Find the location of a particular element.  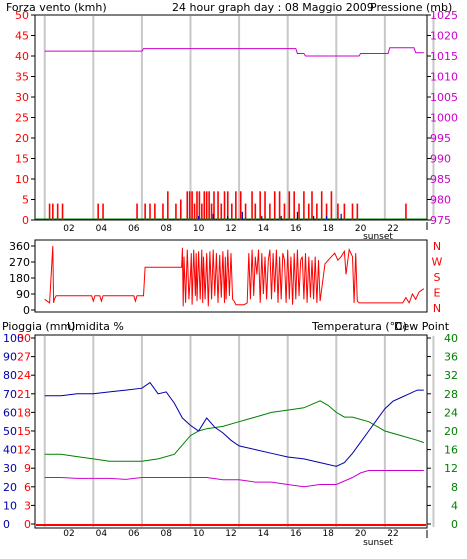

wind-direction-panel is located at coordinates (231, 276).